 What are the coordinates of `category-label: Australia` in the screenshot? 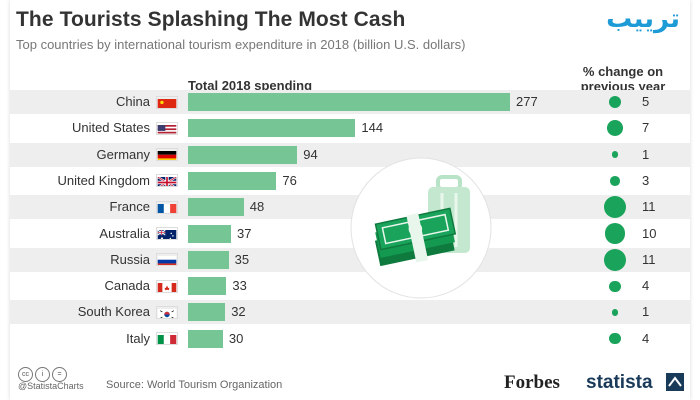 It's located at (124, 233).